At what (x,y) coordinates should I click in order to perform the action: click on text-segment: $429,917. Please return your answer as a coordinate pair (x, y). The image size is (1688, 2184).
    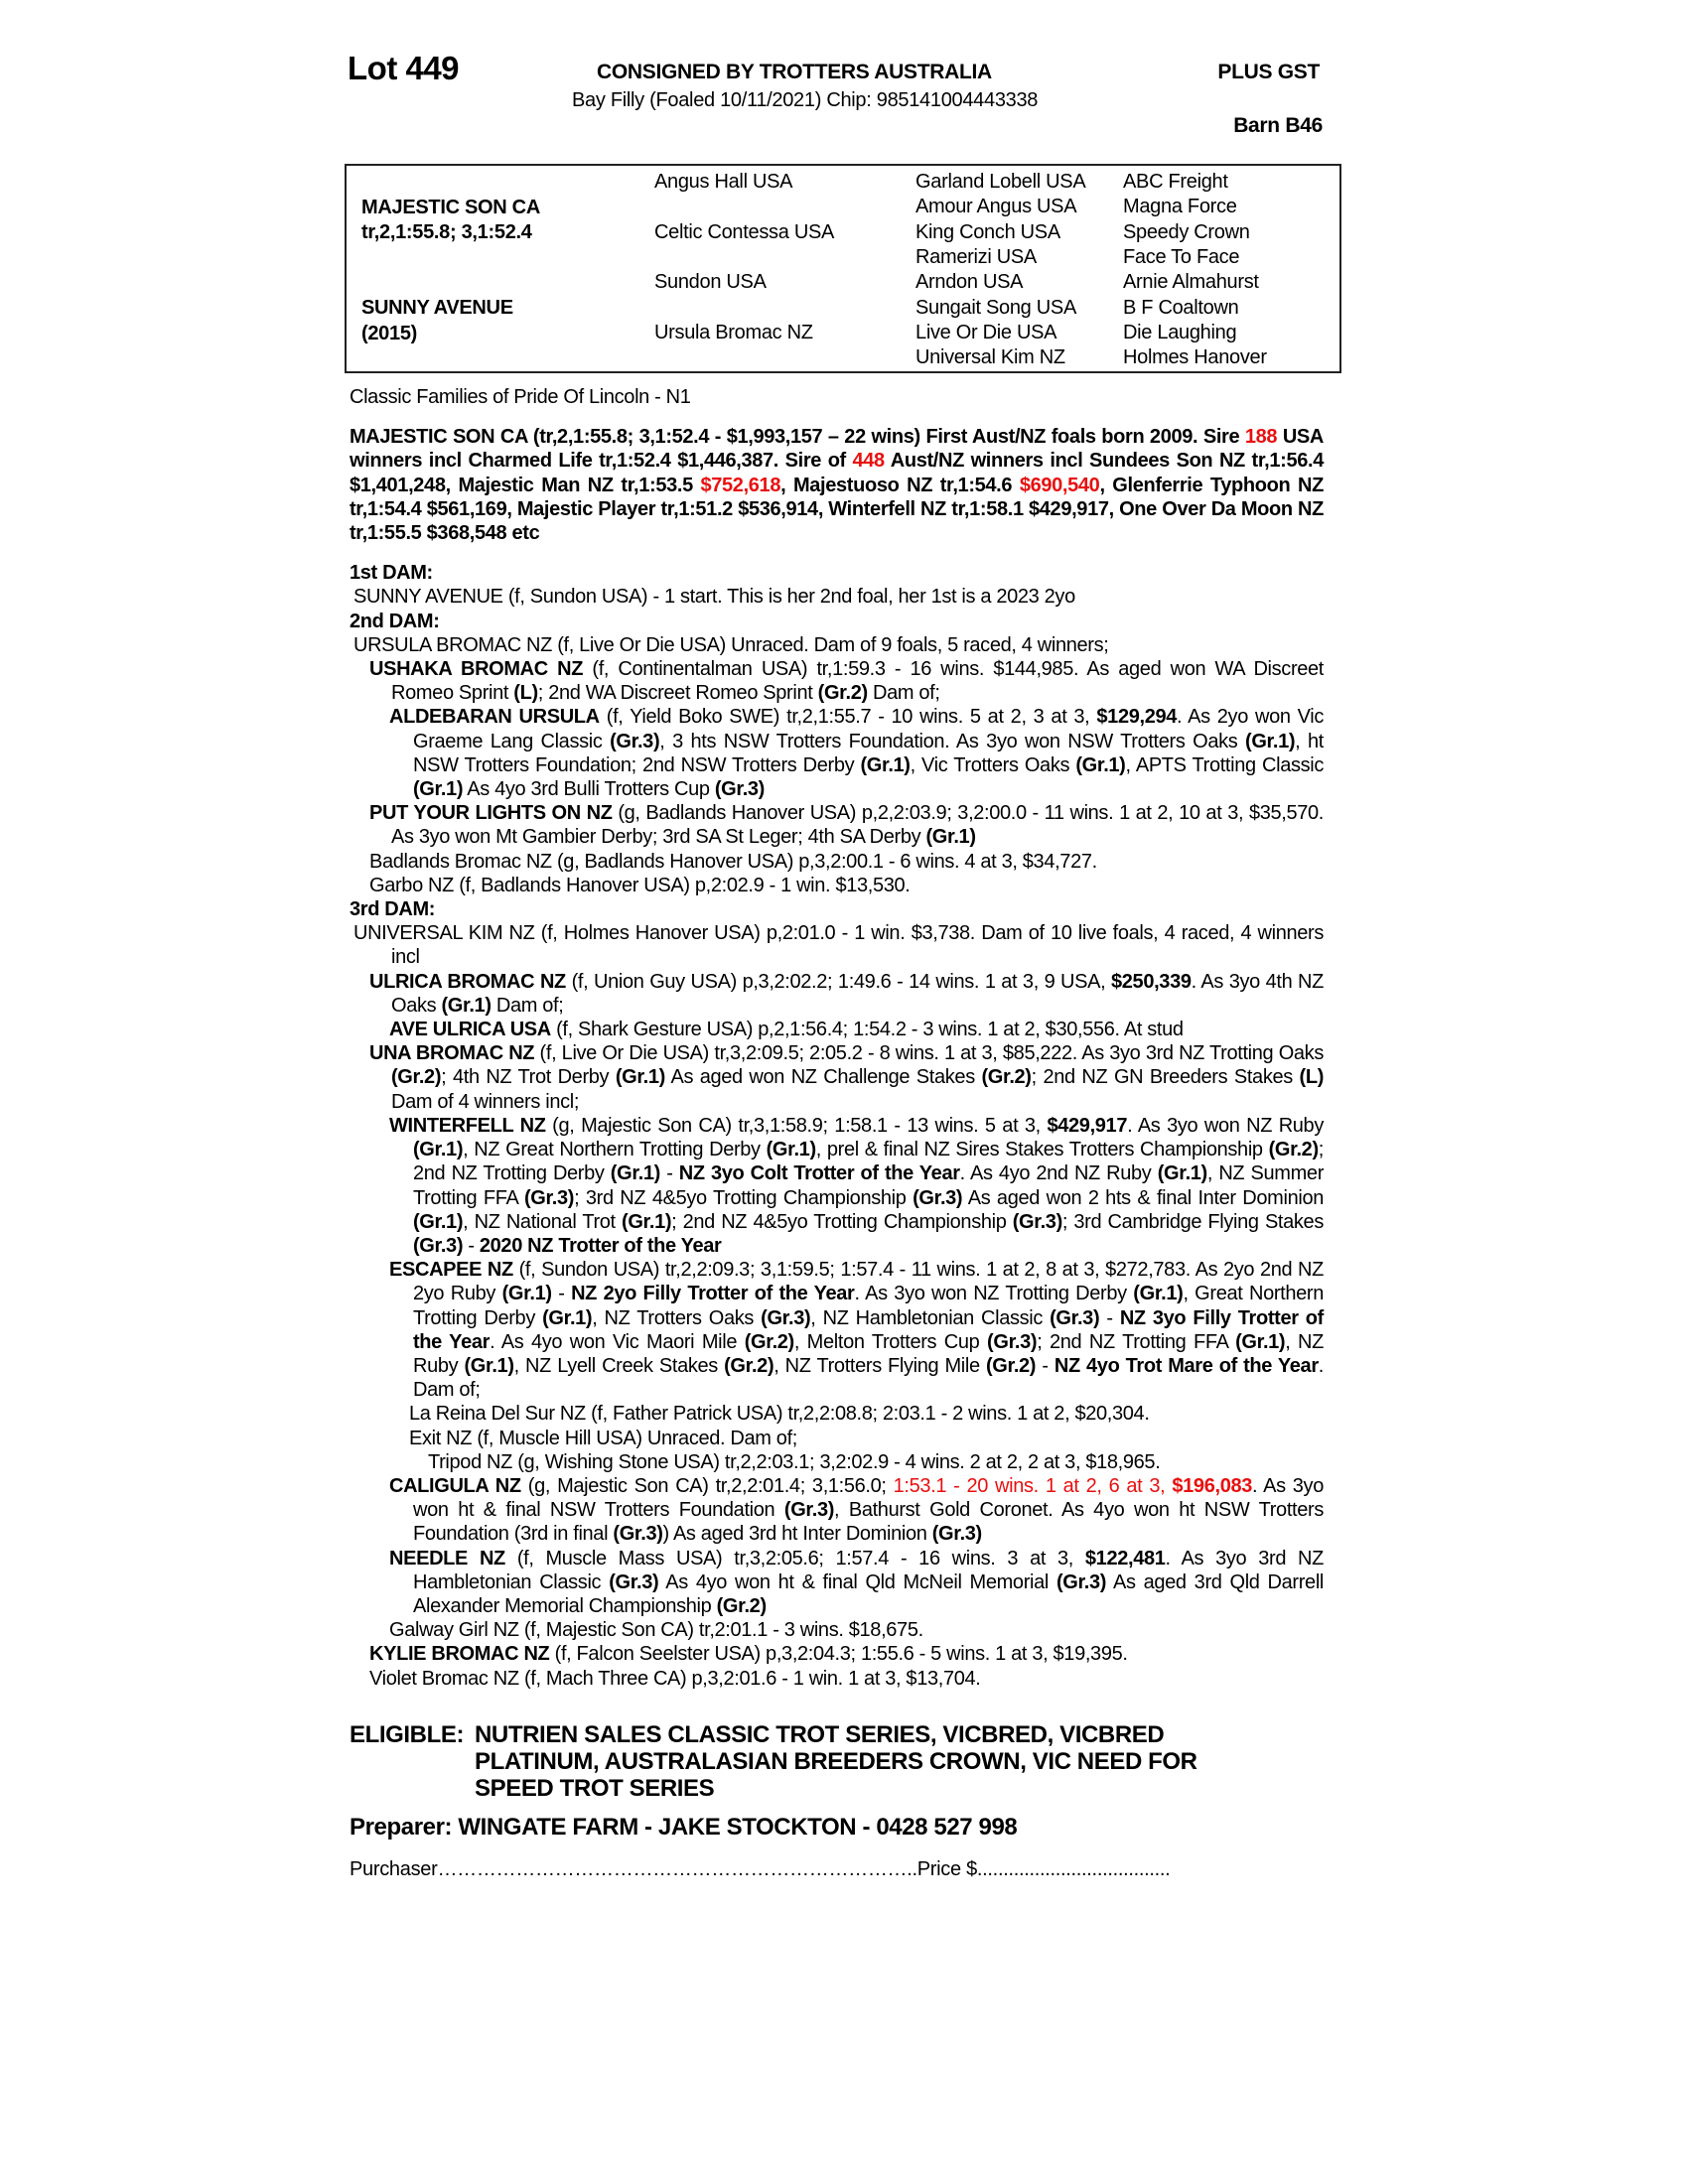
    Looking at the image, I should click on (1087, 1125).